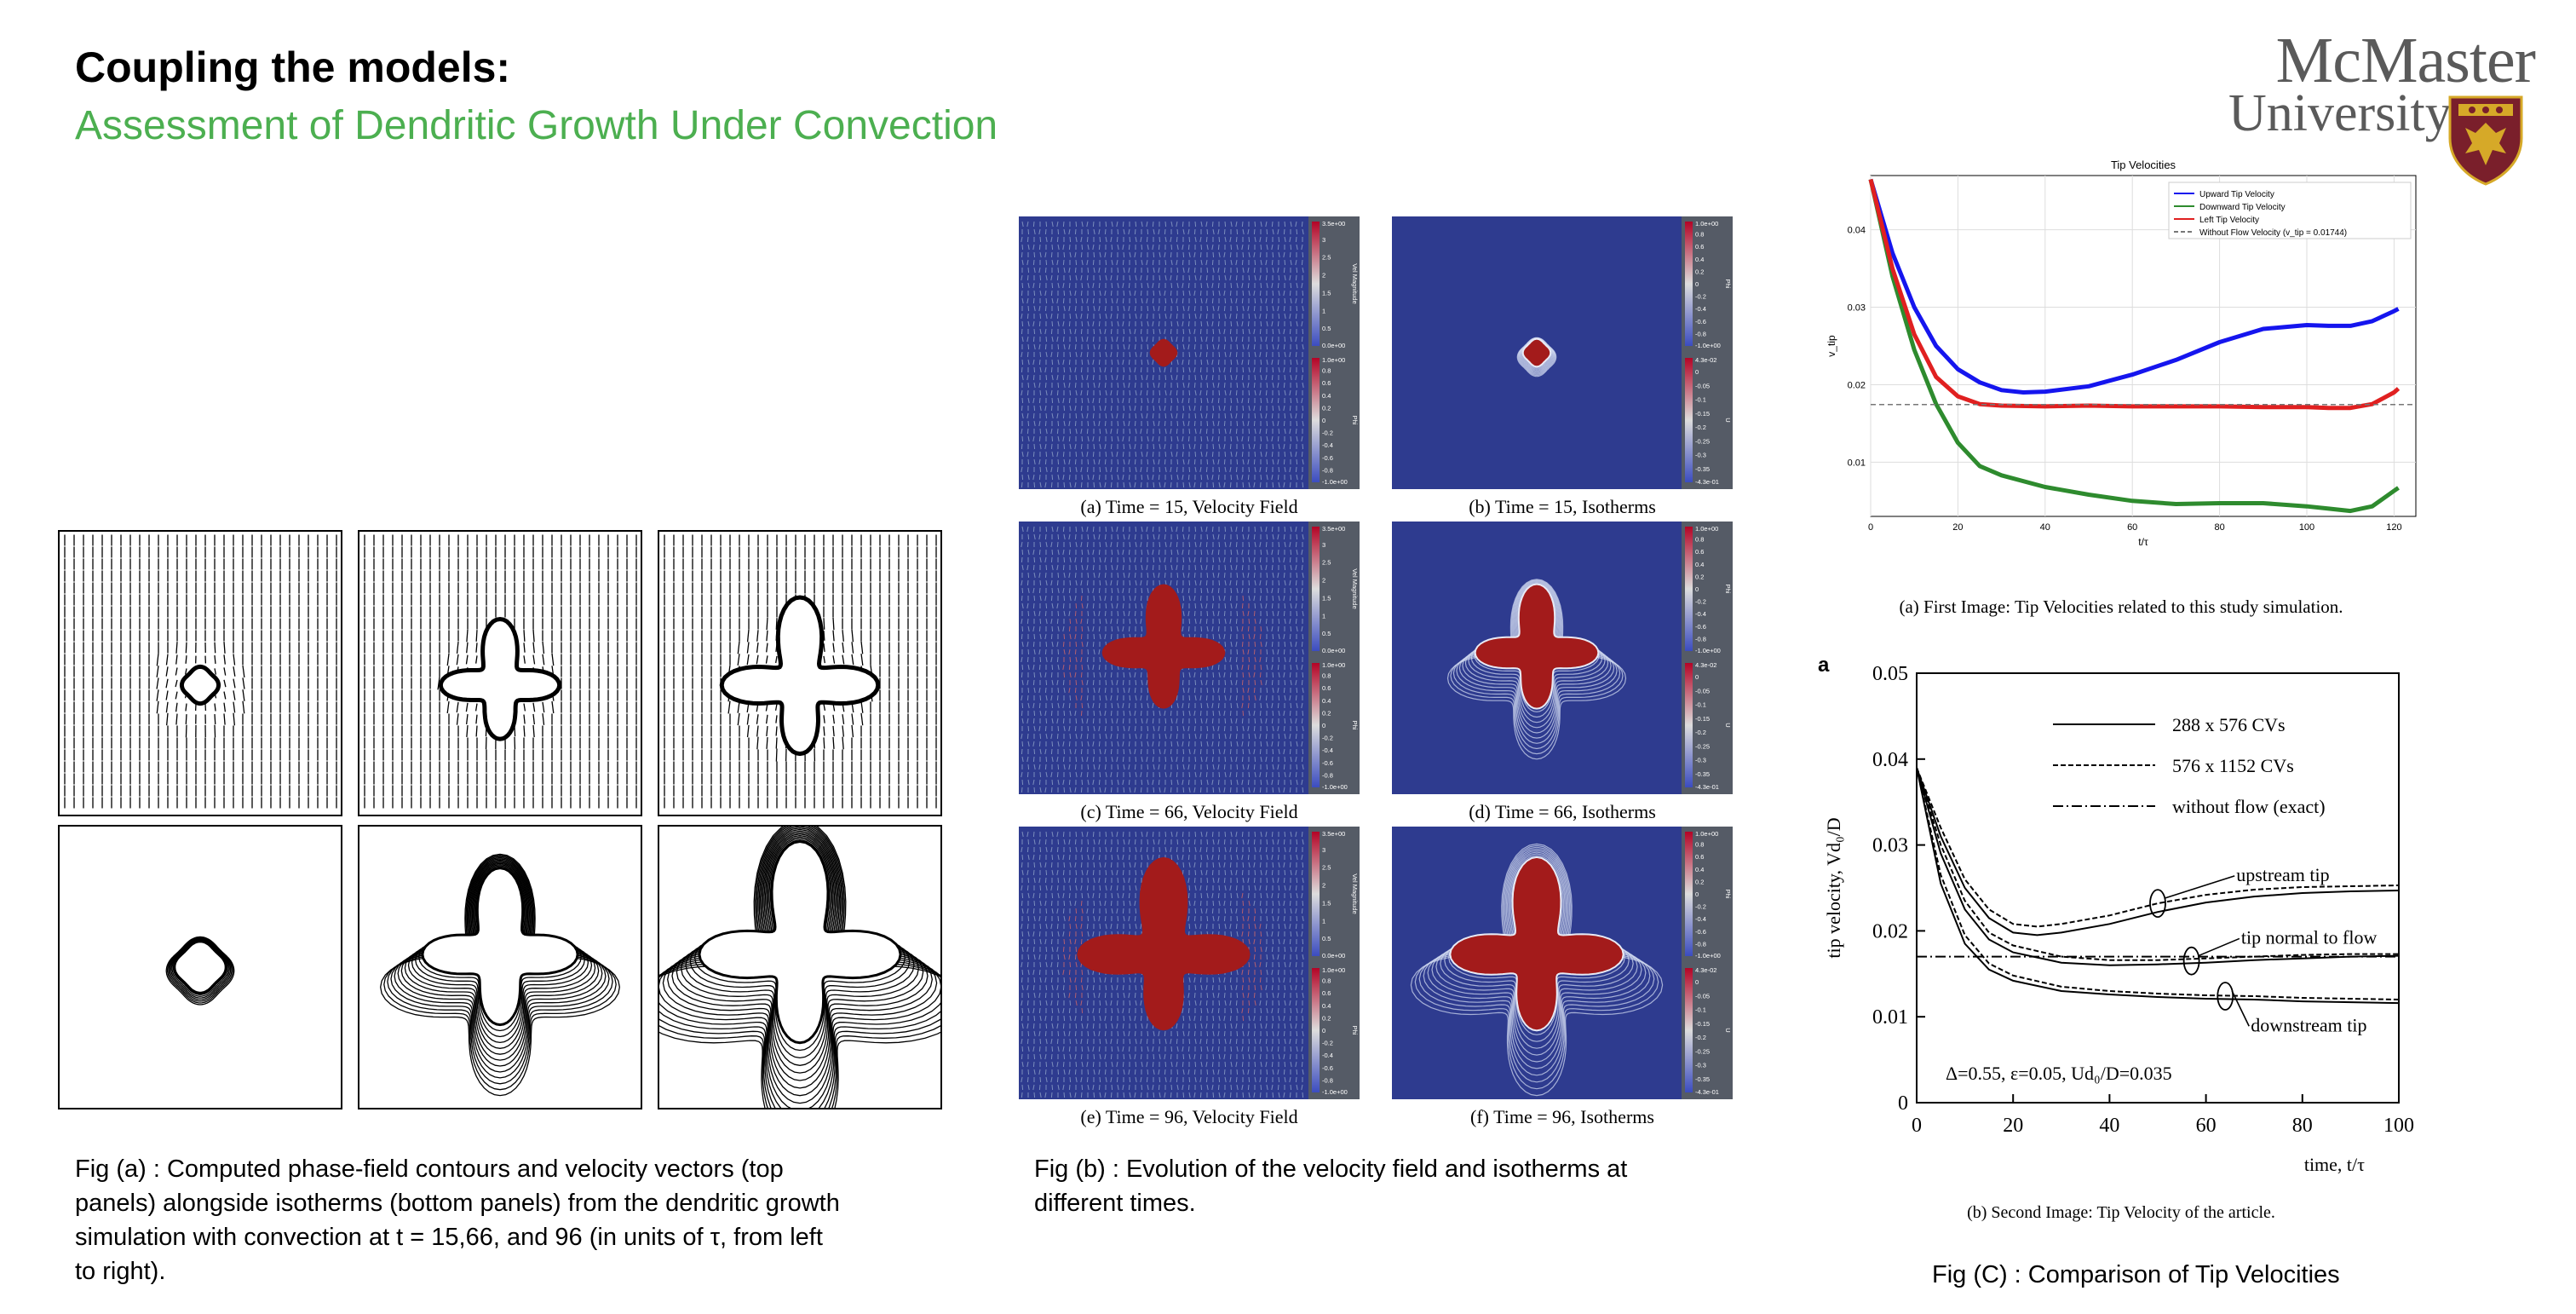 Image resolution: width=2576 pixels, height=1314 pixels. What do you see at coordinates (2045, 527) in the screenshot?
I see `x-tick-label: 40` at bounding box center [2045, 527].